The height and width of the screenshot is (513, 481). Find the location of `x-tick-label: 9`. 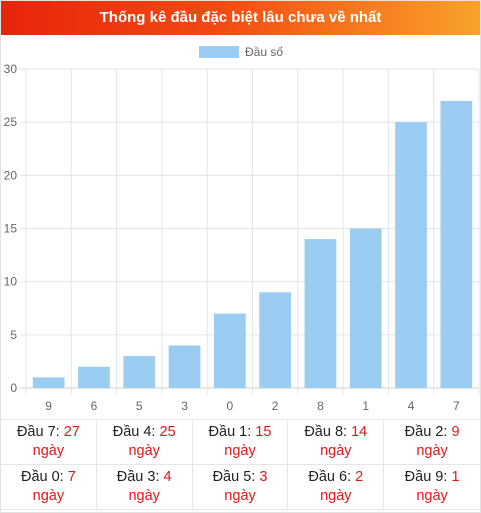

x-tick-label: 9 is located at coordinates (48, 406).